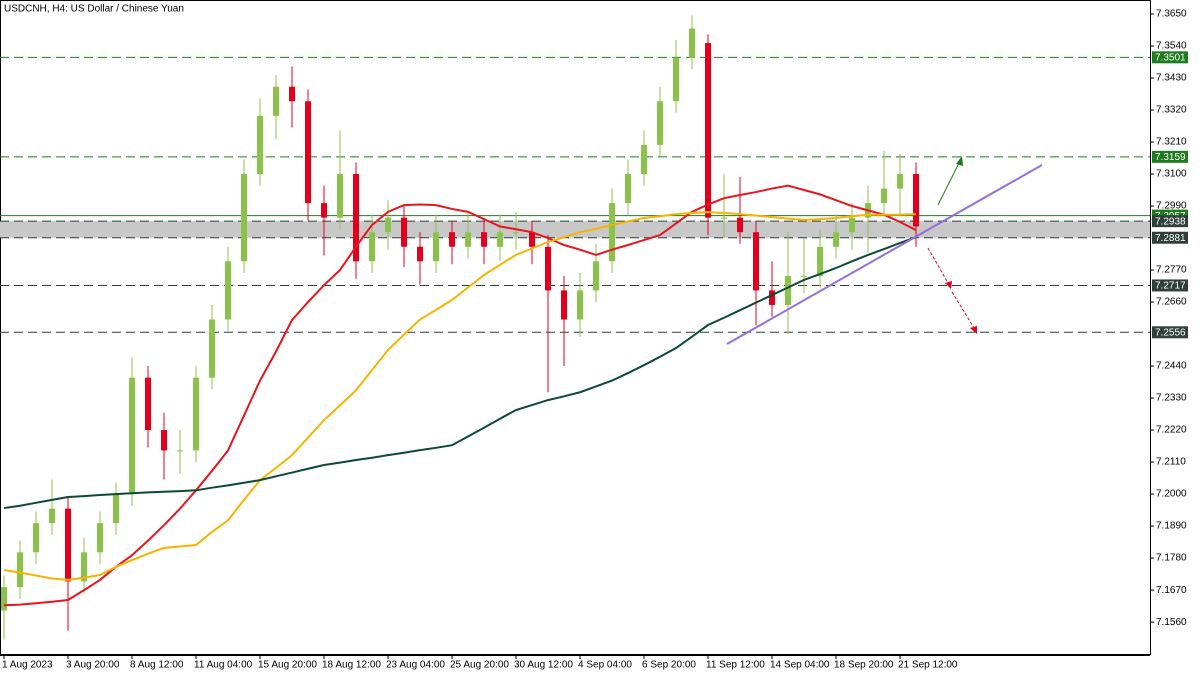 This screenshot has height=675, width=1200. Describe the element at coordinates (864, 665) in the screenshot. I see `x-tick-label: 18 Sep 20:00` at that location.